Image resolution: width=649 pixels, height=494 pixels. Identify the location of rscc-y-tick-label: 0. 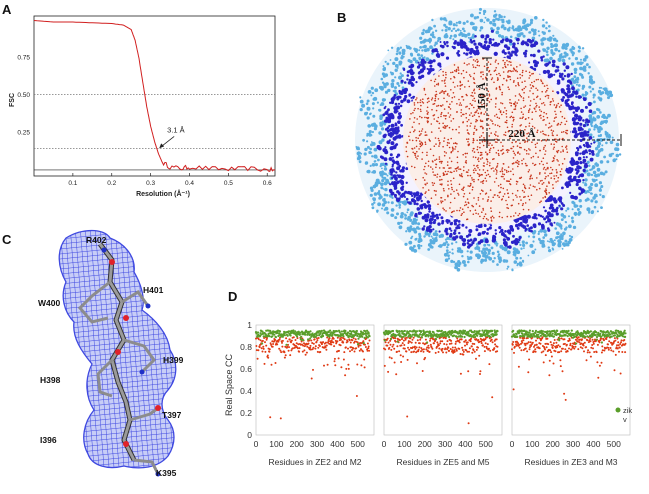
(249, 435).